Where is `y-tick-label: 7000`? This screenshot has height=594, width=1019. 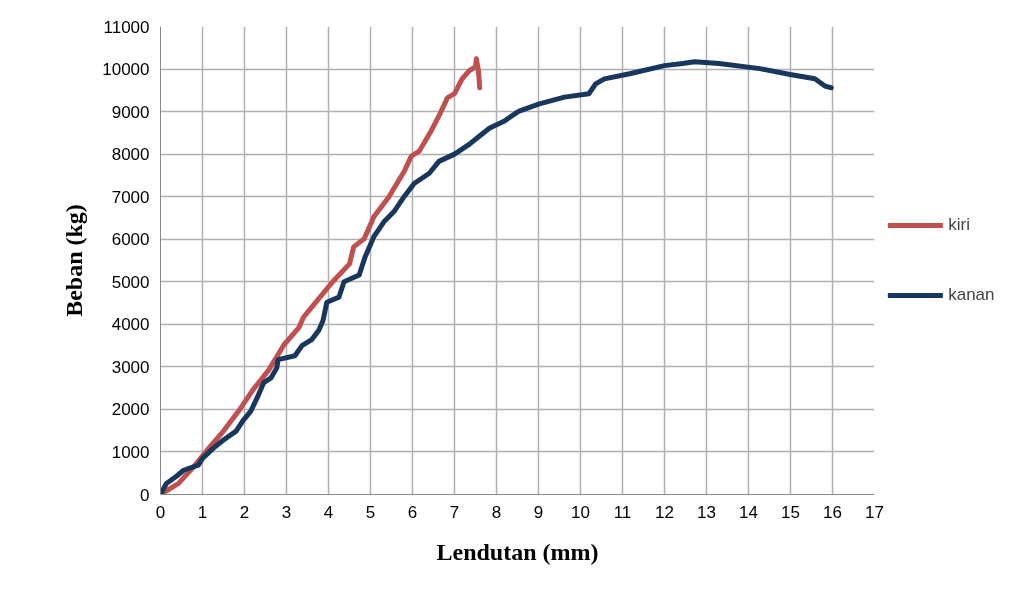
y-tick-label: 7000 is located at coordinates (130, 197).